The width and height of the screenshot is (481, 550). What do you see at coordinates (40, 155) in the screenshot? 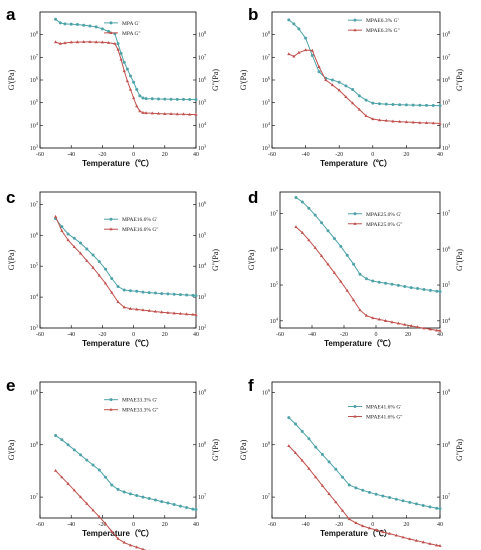
I see `x-tick-label: -60` at bounding box center [40, 155].